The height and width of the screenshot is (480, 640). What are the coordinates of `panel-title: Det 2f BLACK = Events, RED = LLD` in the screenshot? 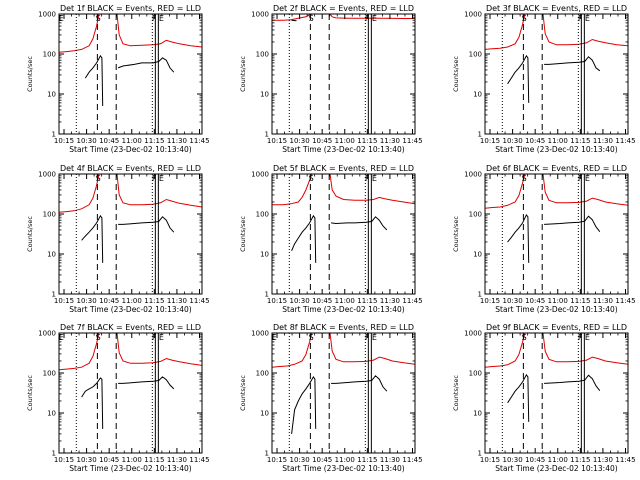 It's located at (343, 8).